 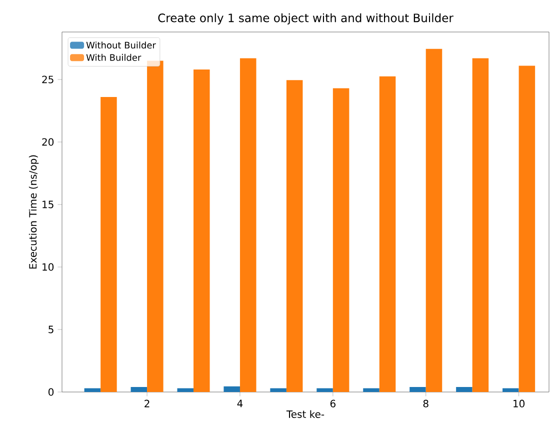 I want to click on x-axis-title: Test ke-, so click(x=305, y=414).